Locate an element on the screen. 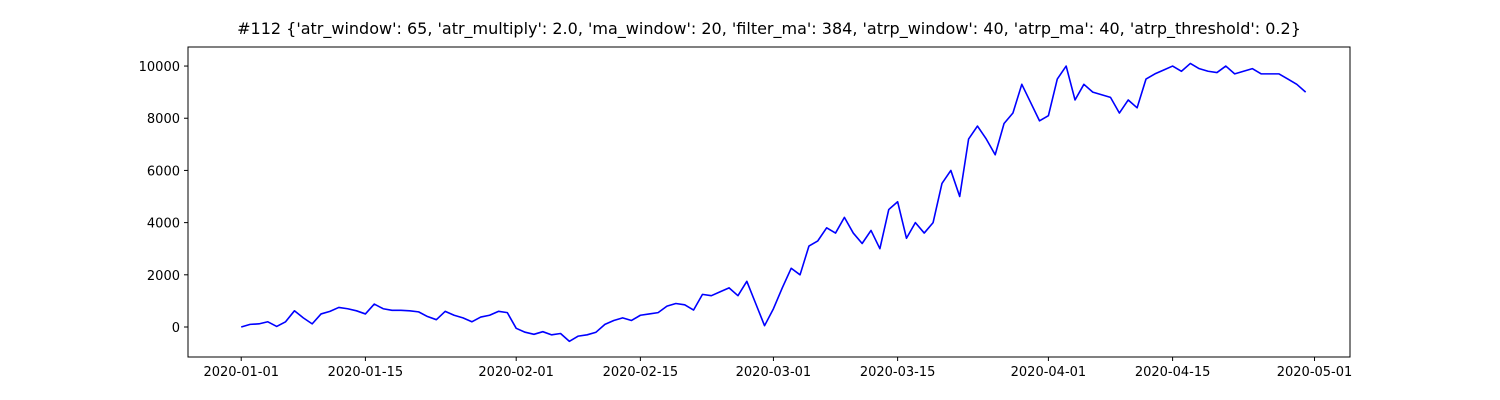 Image resolution: width=1500 pixels, height=400 pixels. x-tick-label: 2020-03-01 is located at coordinates (774, 372).